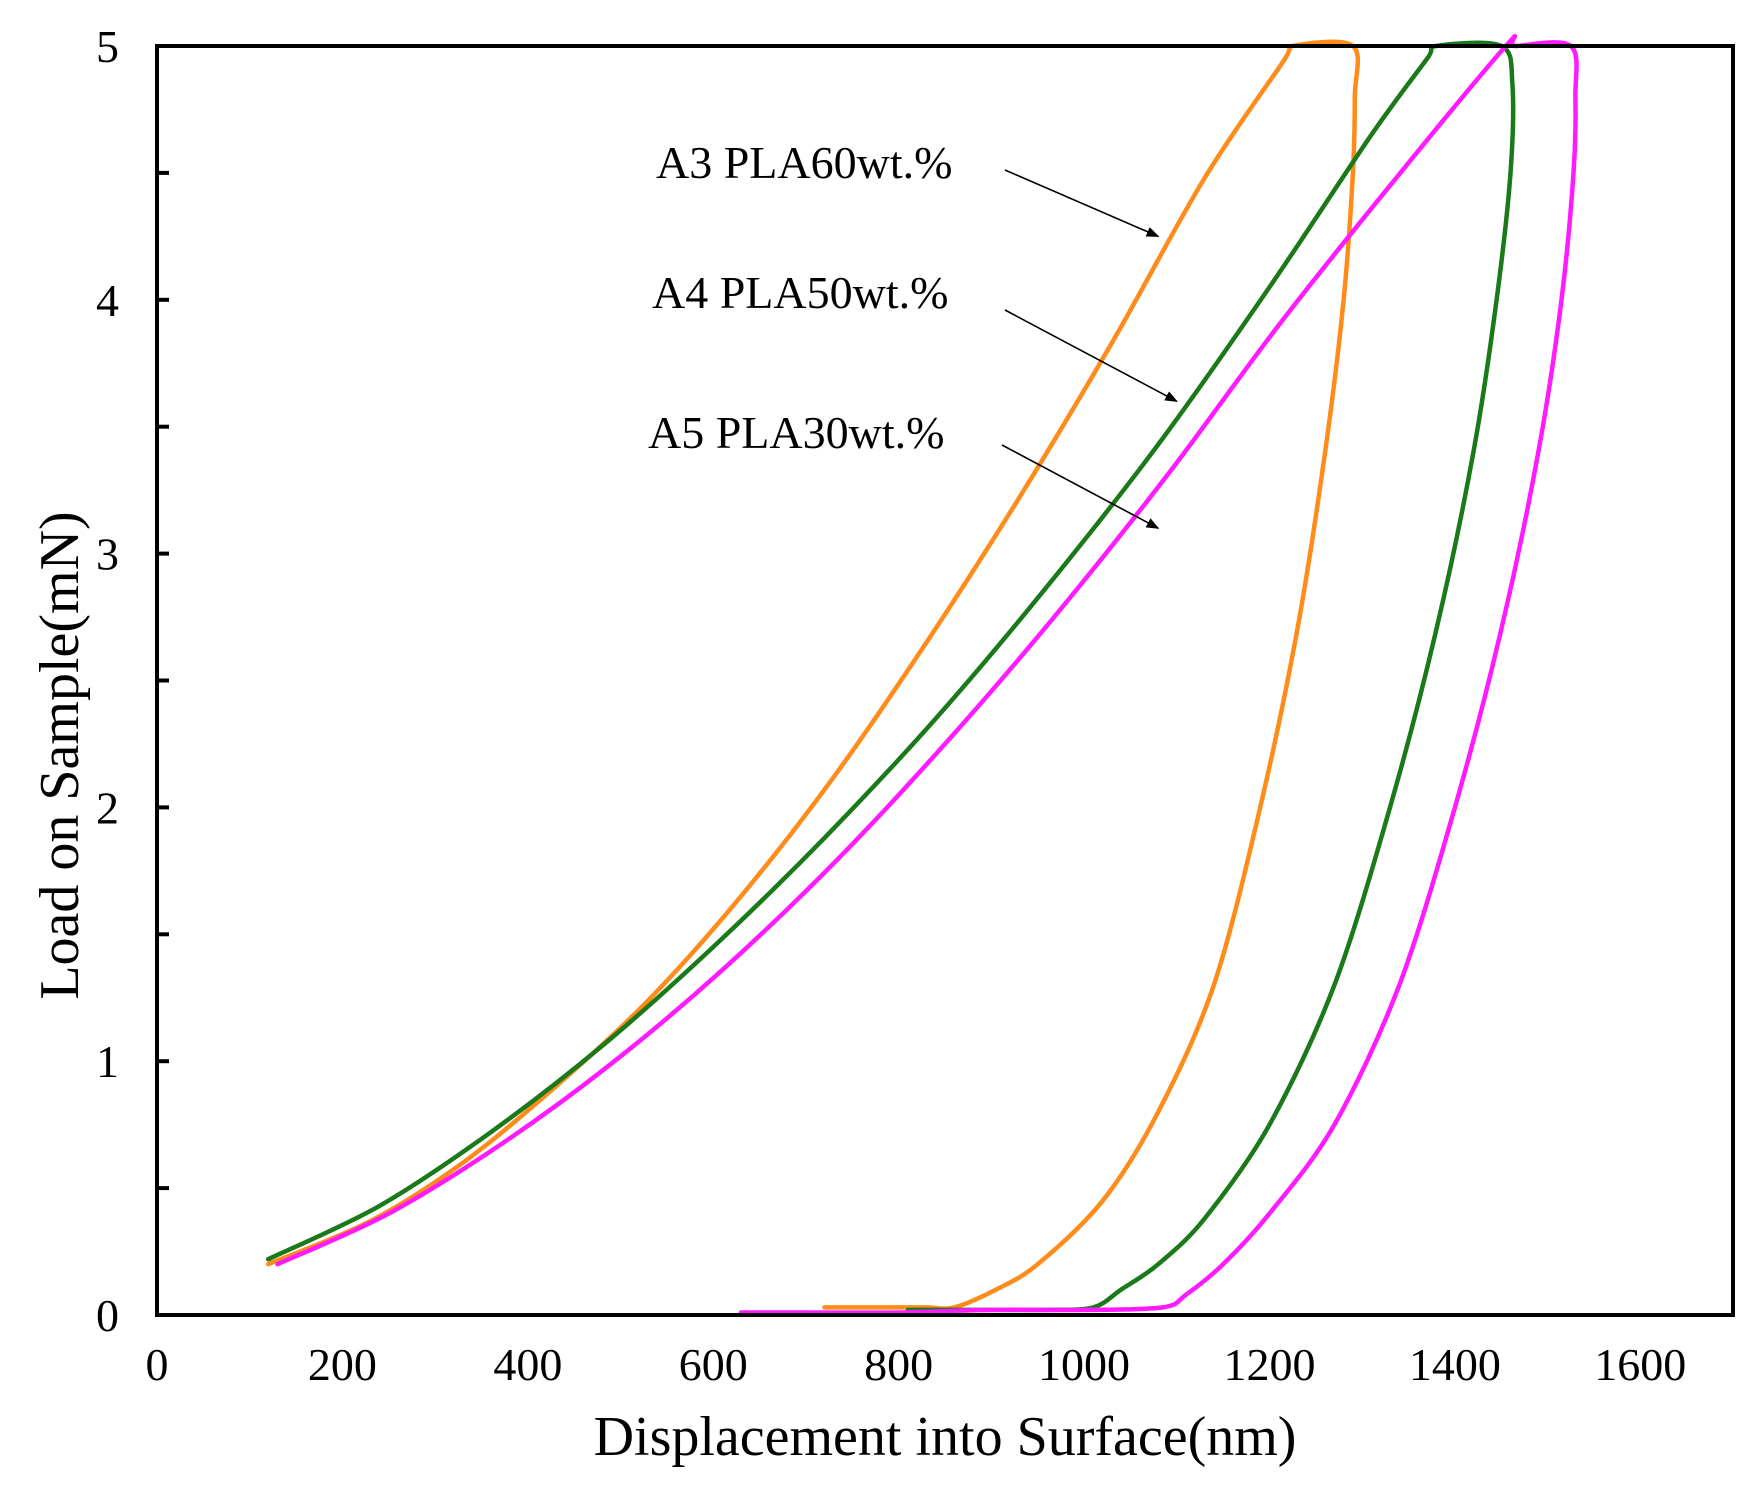 Image resolution: width=1762 pixels, height=1506 pixels. I want to click on x-tick-label-3: 600, so click(713, 1364).